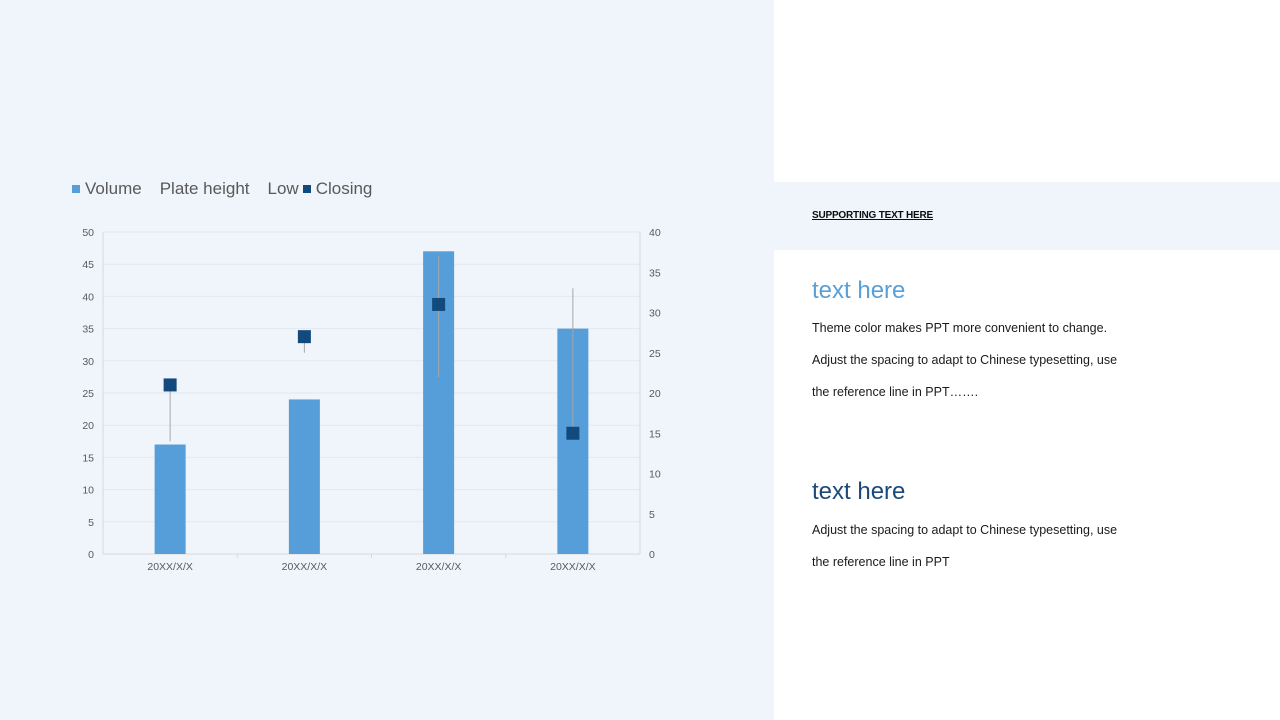 This screenshot has height=720, width=1280. Describe the element at coordinates (91, 523) in the screenshot. I see `y-left-tick-label: 5` at that location.